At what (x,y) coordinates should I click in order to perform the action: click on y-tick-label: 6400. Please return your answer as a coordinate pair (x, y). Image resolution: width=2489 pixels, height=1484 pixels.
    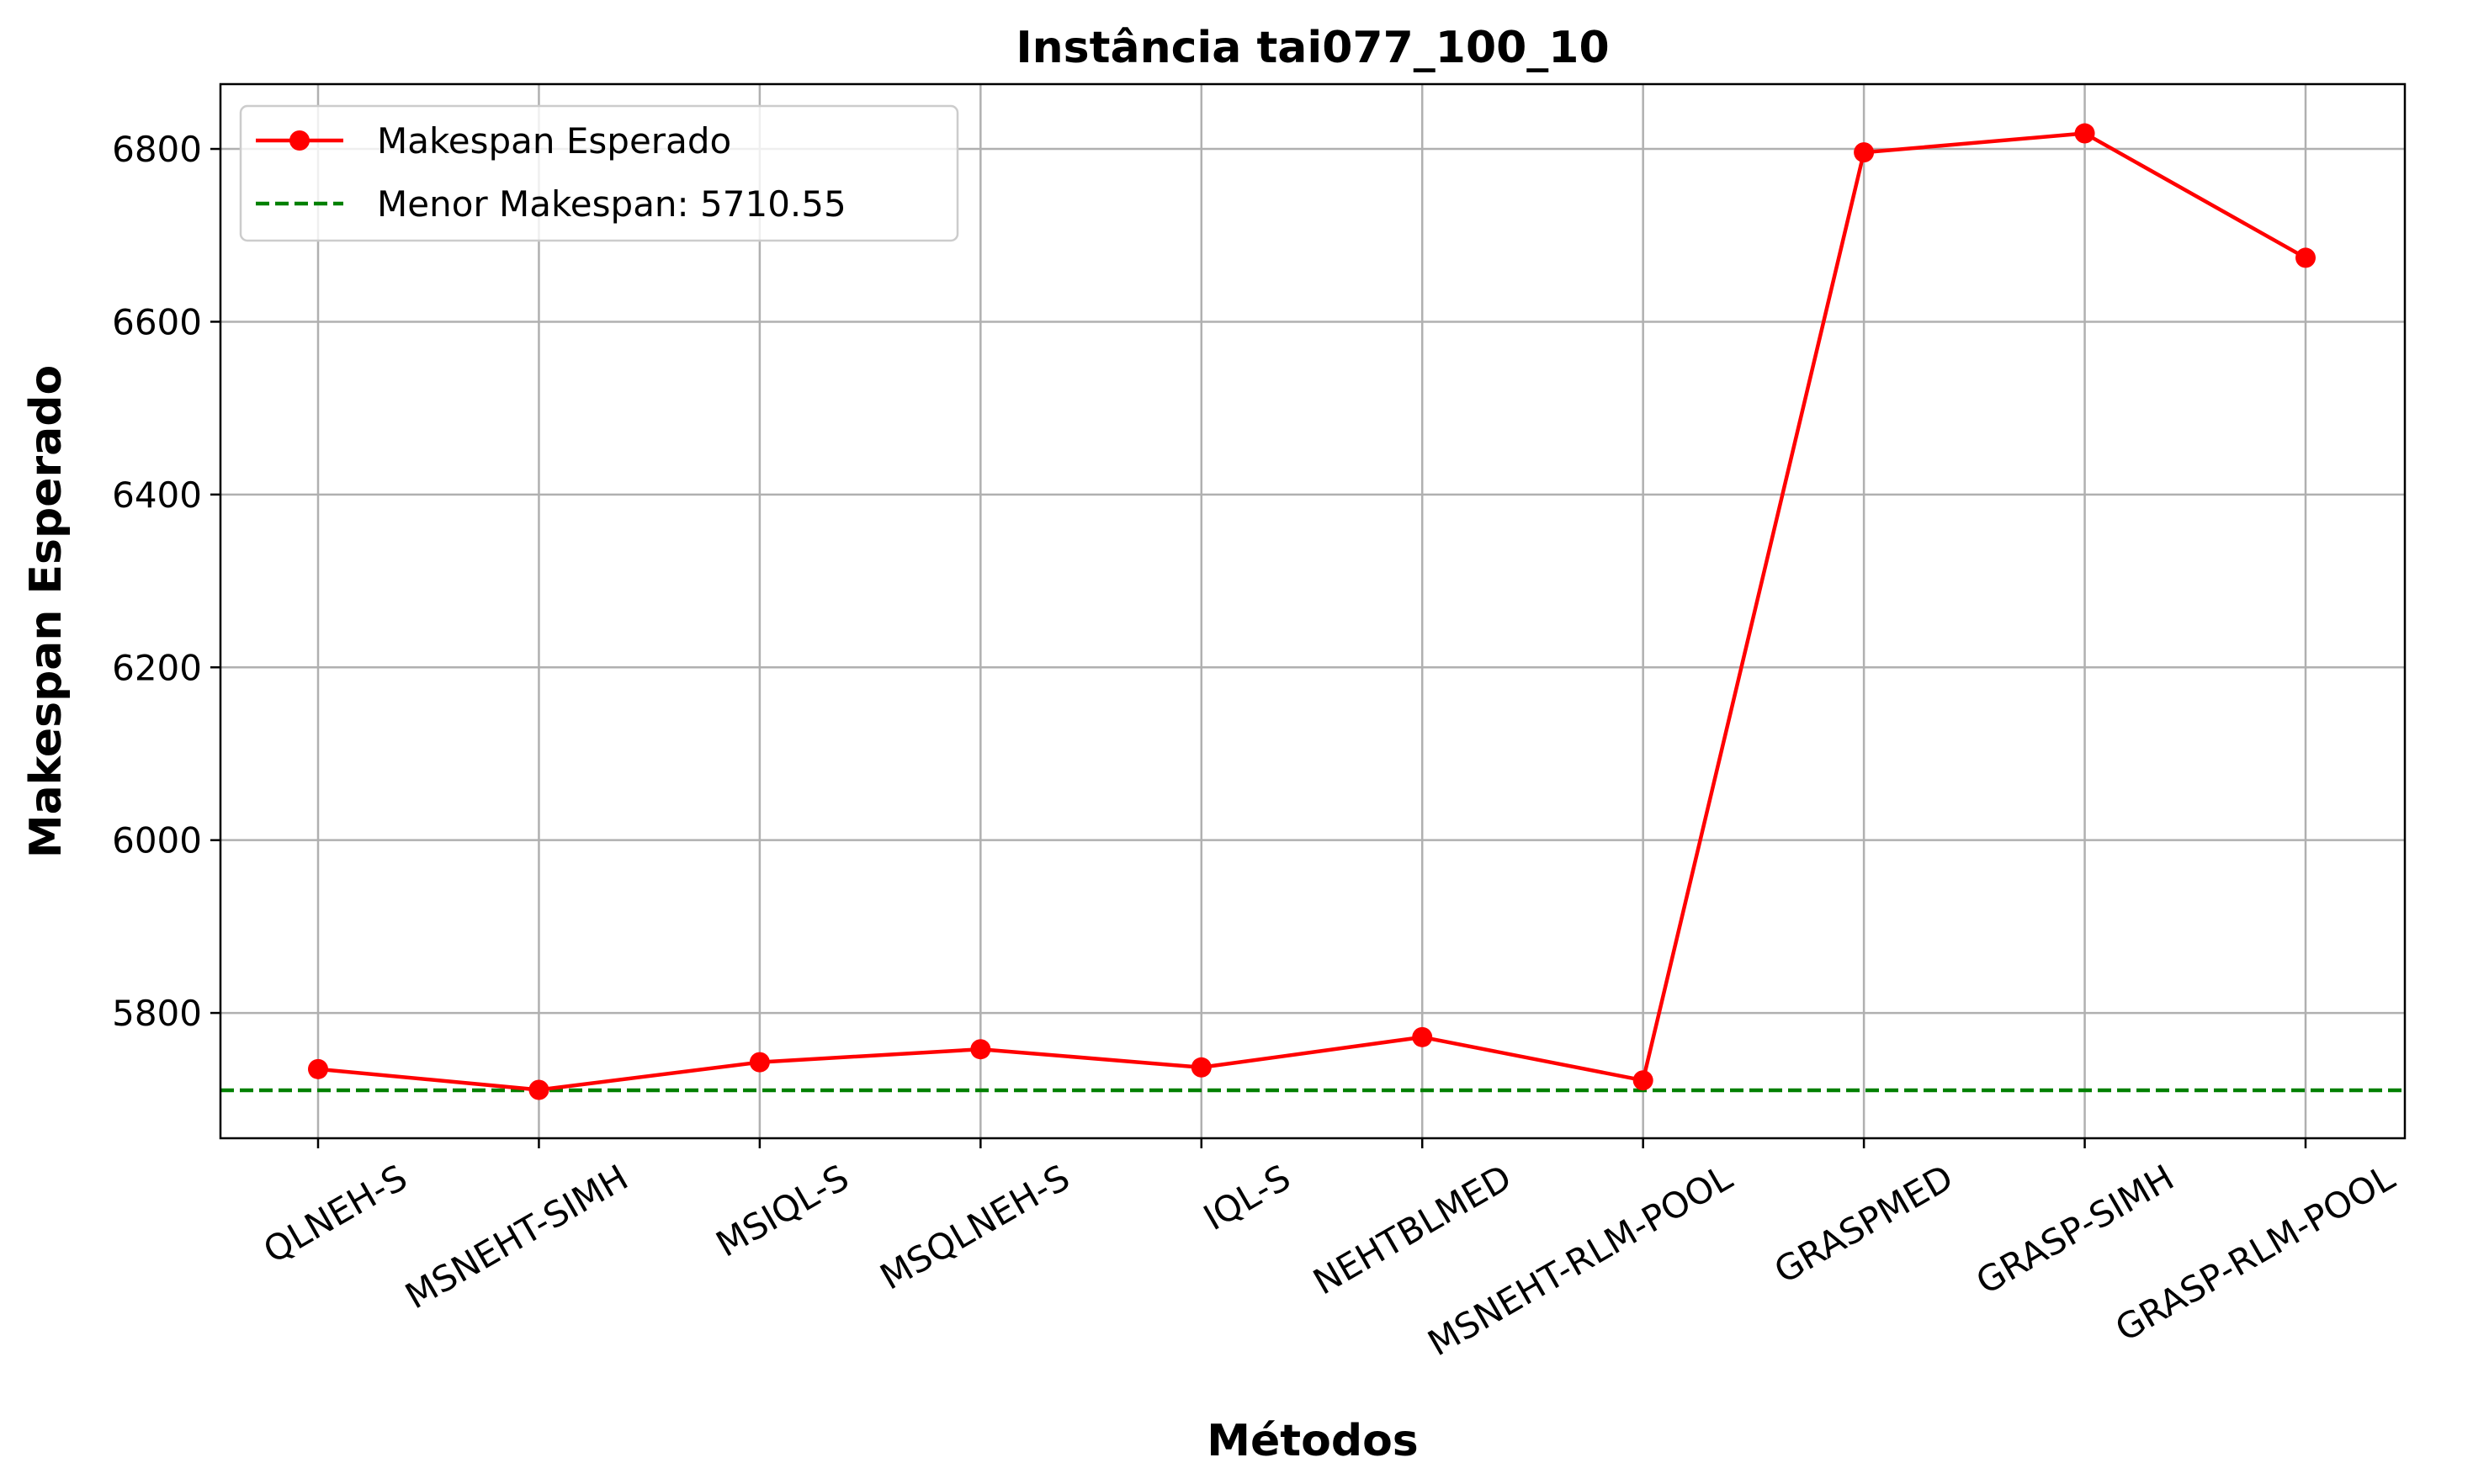
    Looking at the image, I should click on (157, 495).